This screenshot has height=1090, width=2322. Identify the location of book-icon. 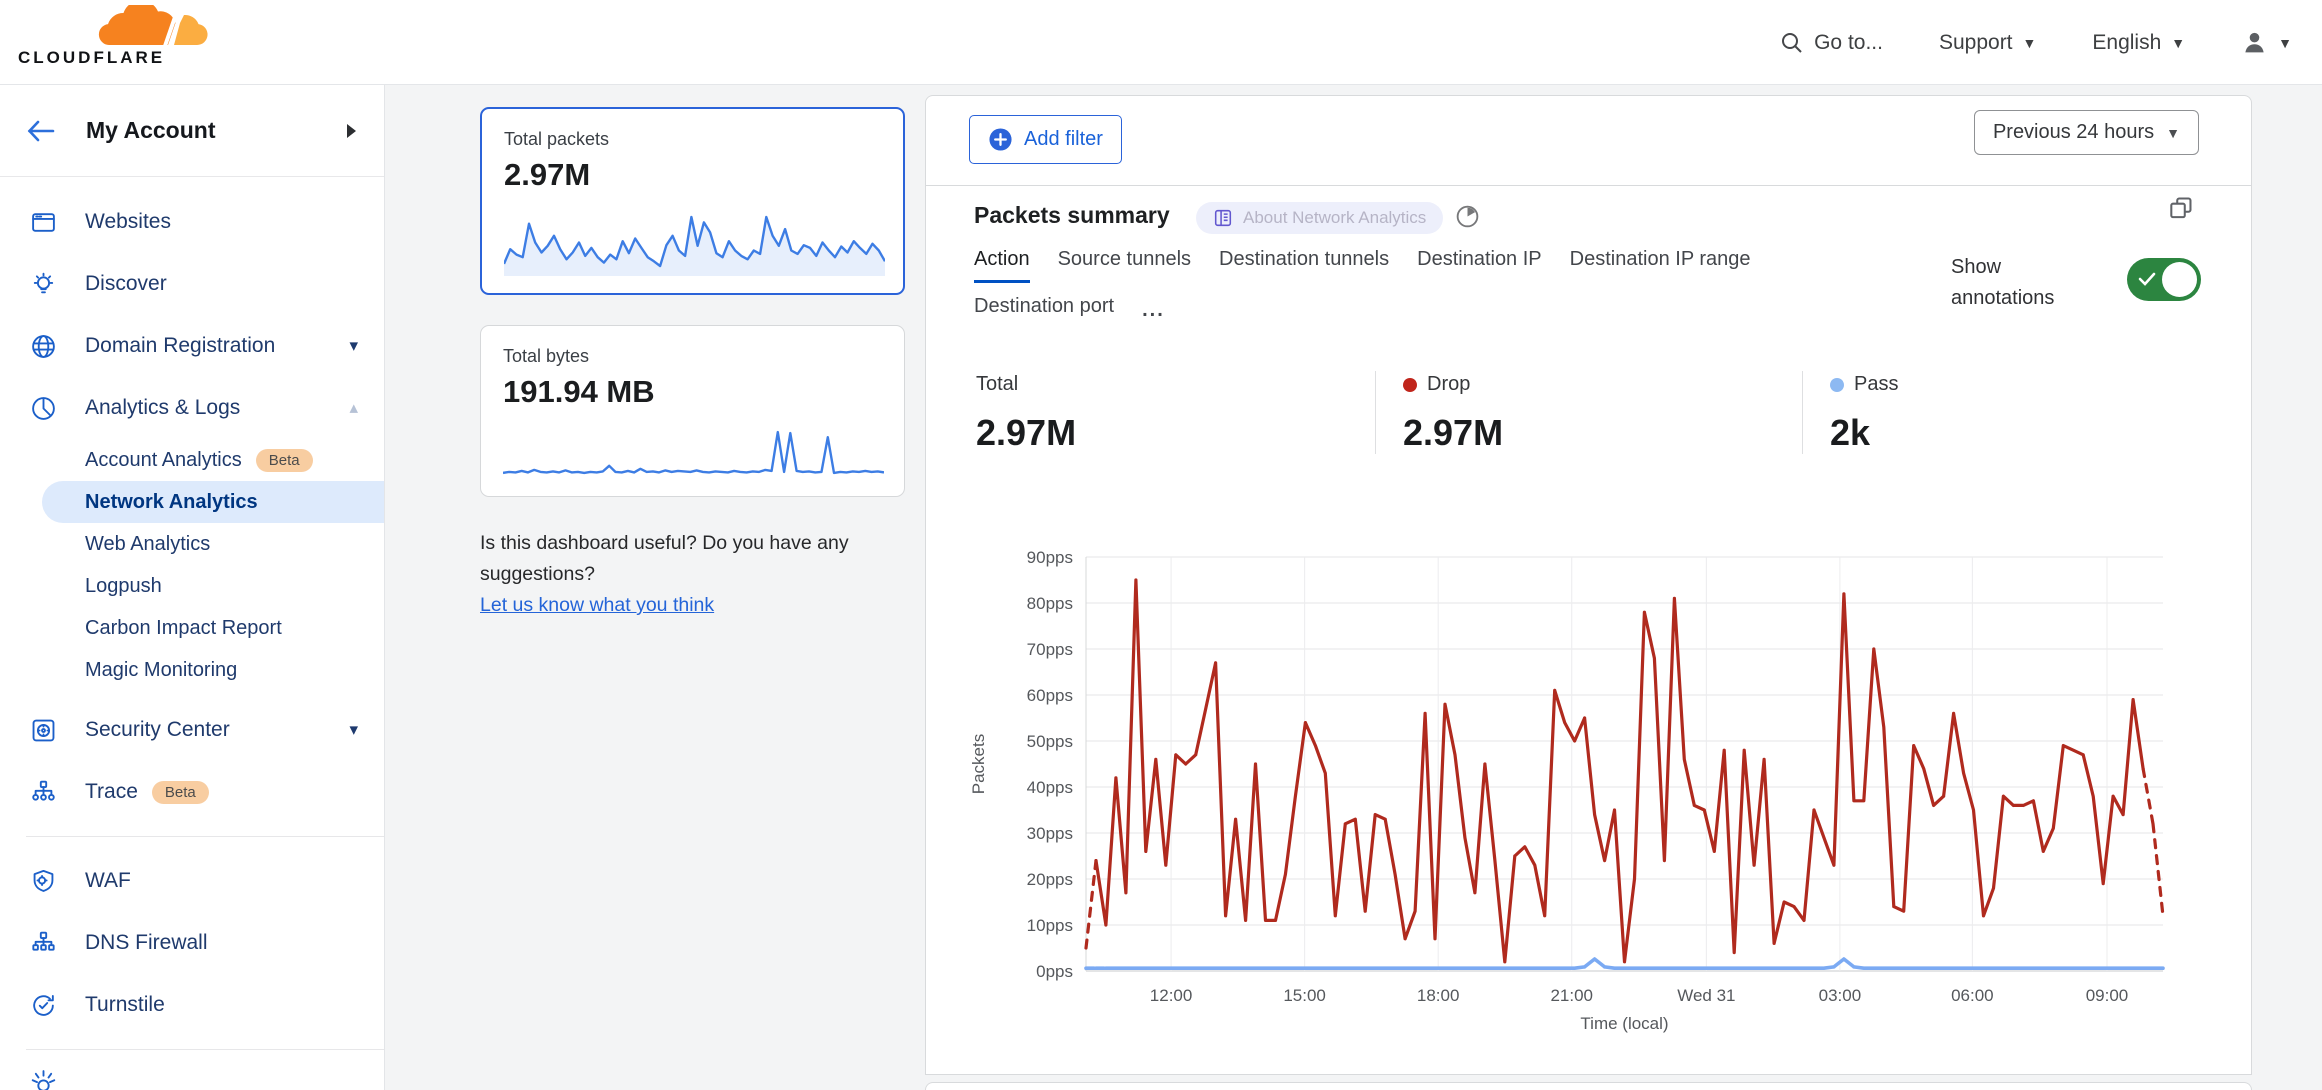
(1223, 218).